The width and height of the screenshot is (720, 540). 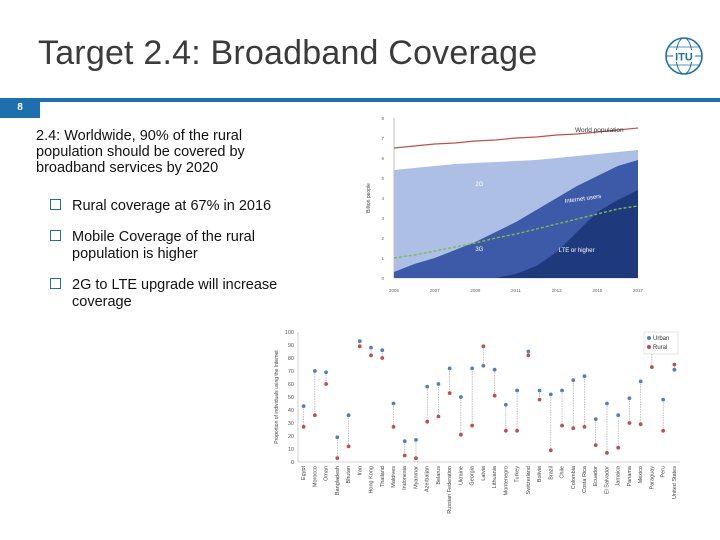 I want to click on category-label: Egypt, so click(x=304, y=473).